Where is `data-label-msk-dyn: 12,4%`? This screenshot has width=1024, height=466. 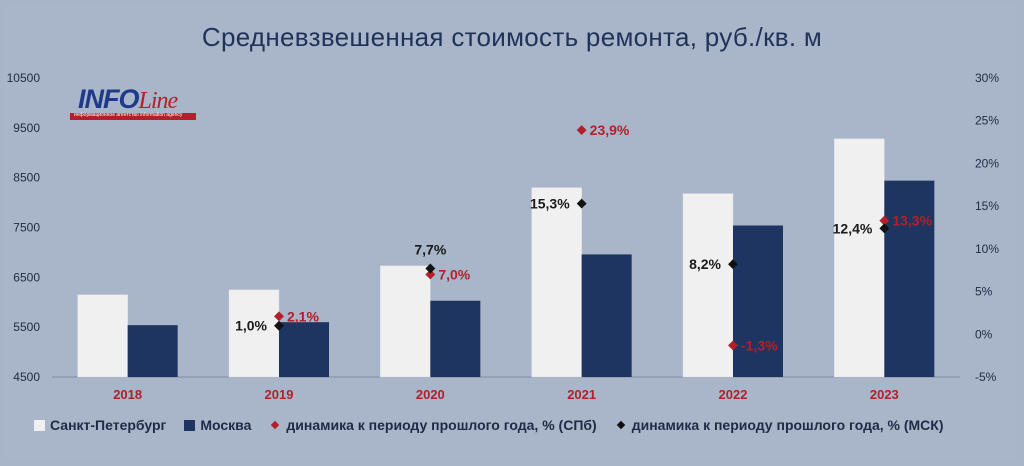
data-label-msk-dyn: 12,4% is located at coordinates (853, 228).